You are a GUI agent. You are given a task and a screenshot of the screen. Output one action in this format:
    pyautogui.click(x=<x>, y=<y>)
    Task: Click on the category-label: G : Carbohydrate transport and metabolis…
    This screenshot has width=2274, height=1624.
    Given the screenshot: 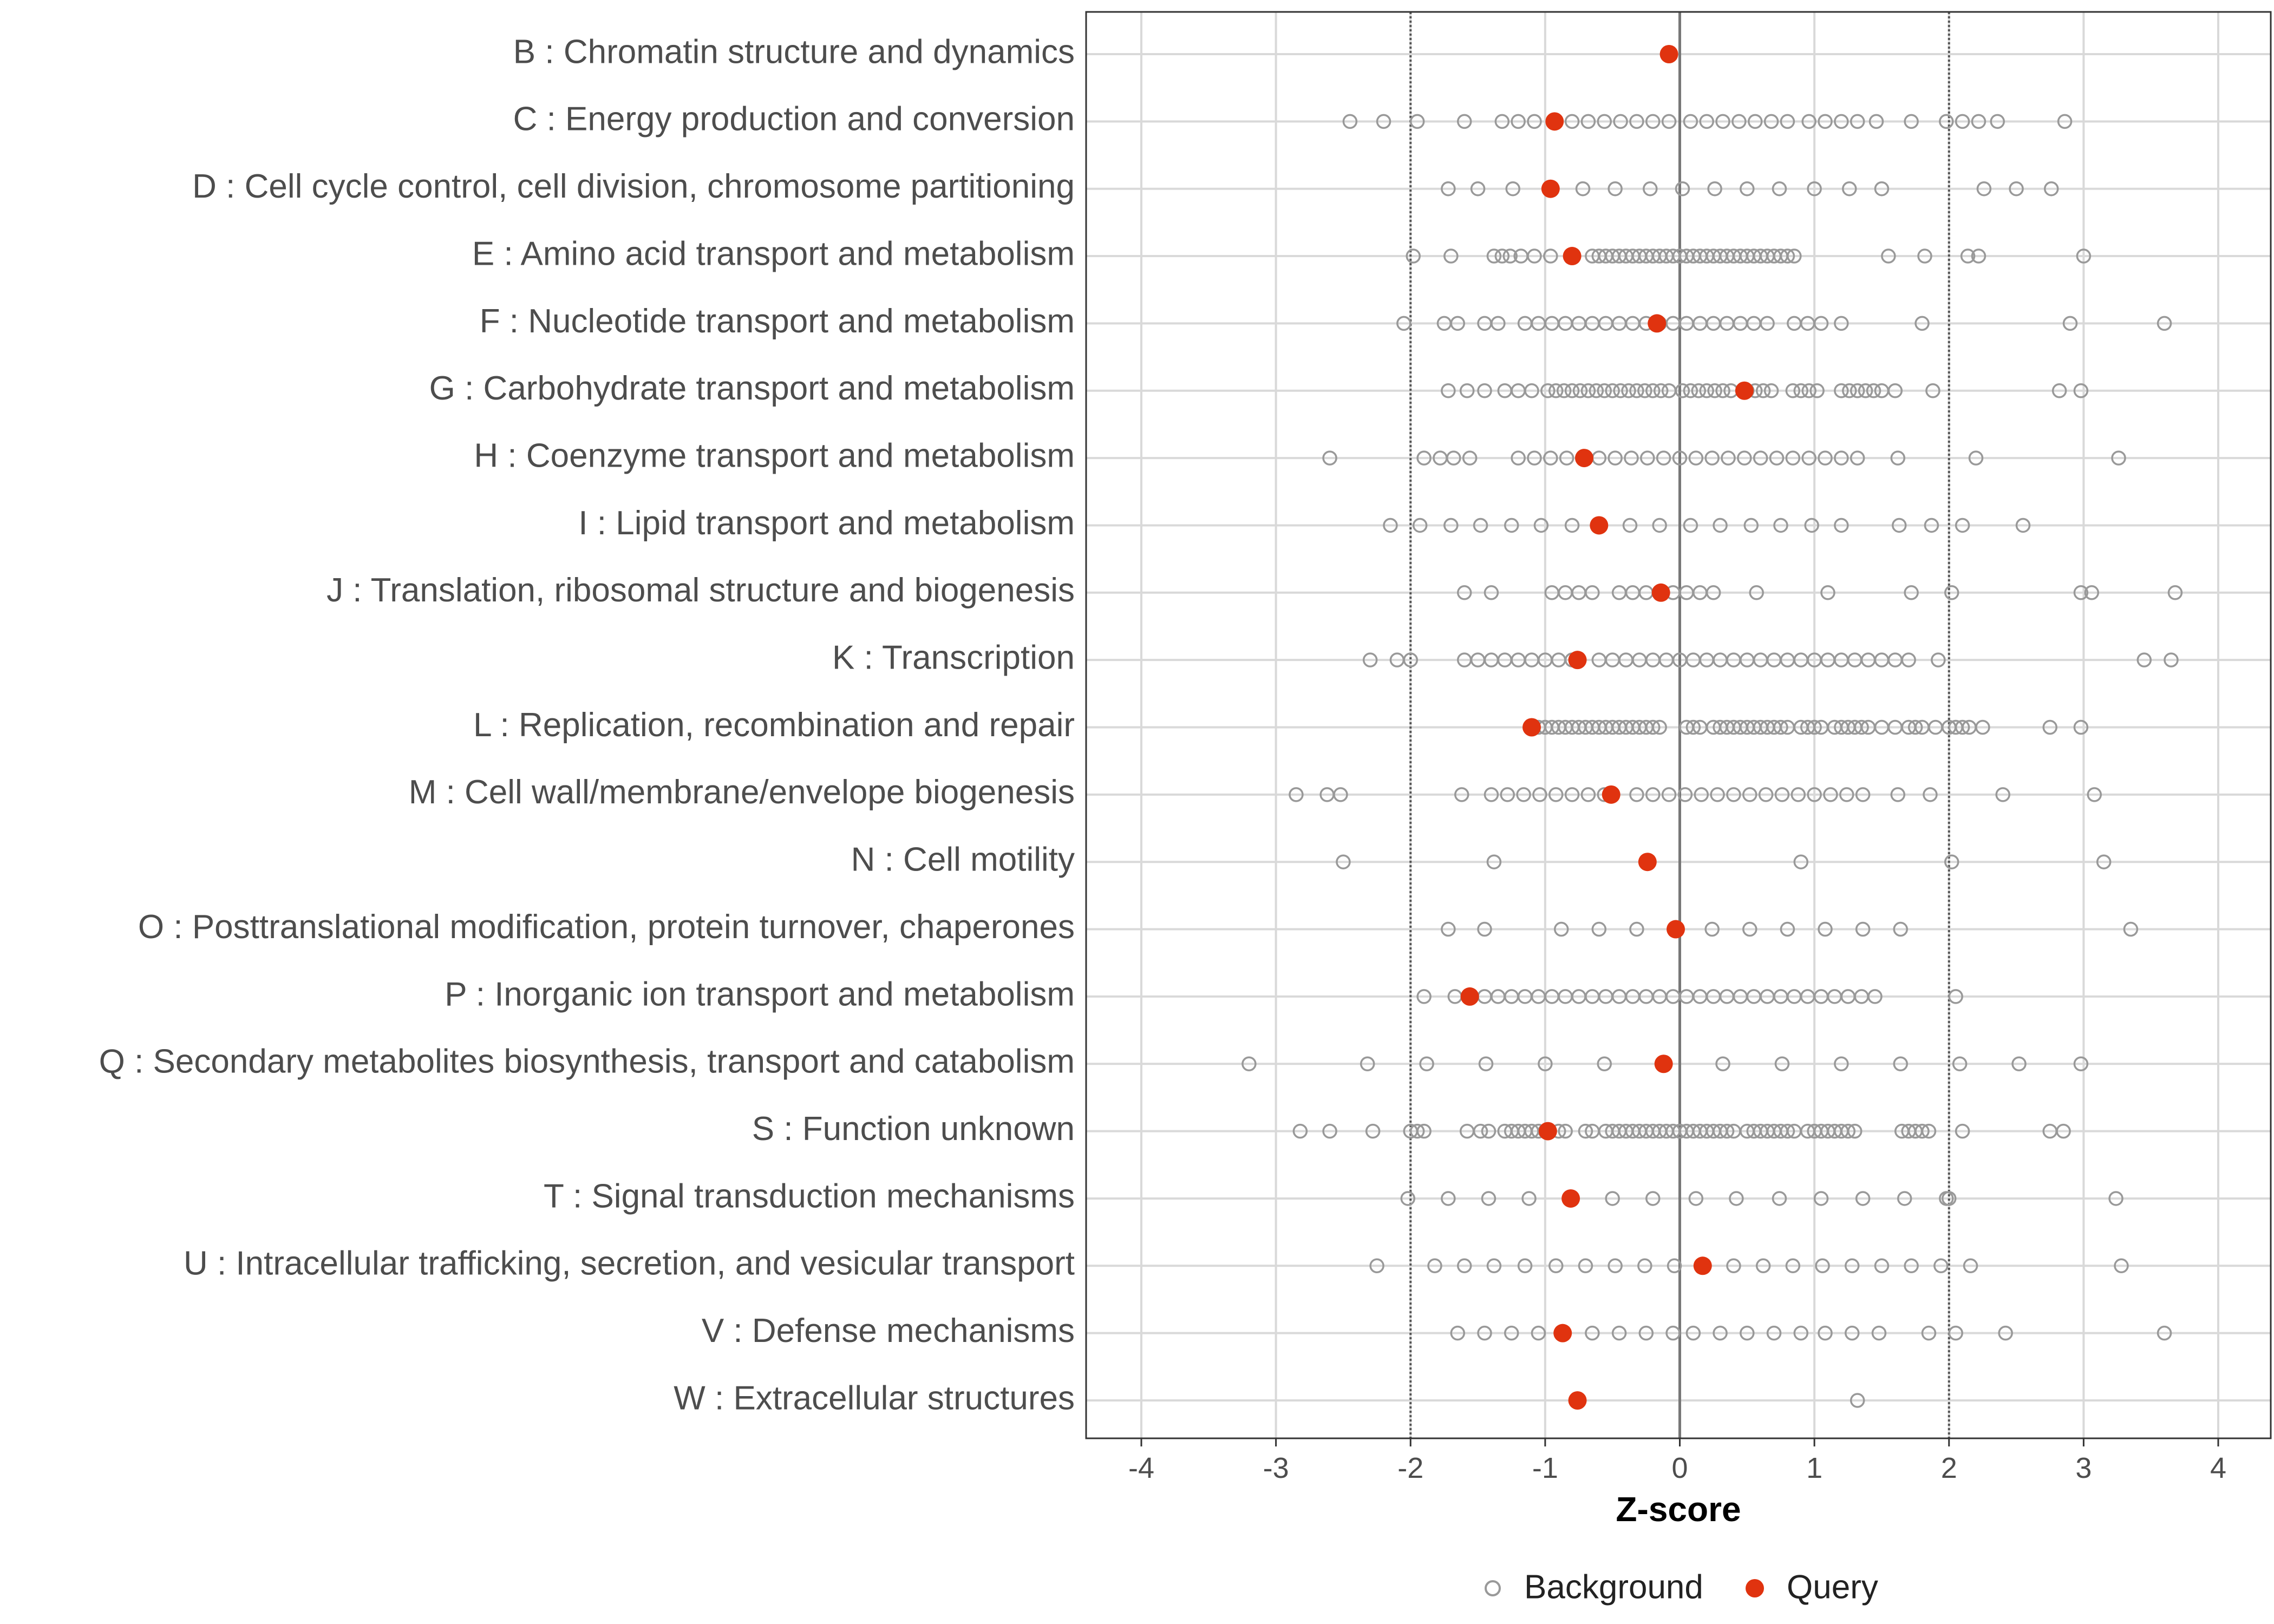 What is the action you would take?
    pyautogui.click(x=752, y=388)
    